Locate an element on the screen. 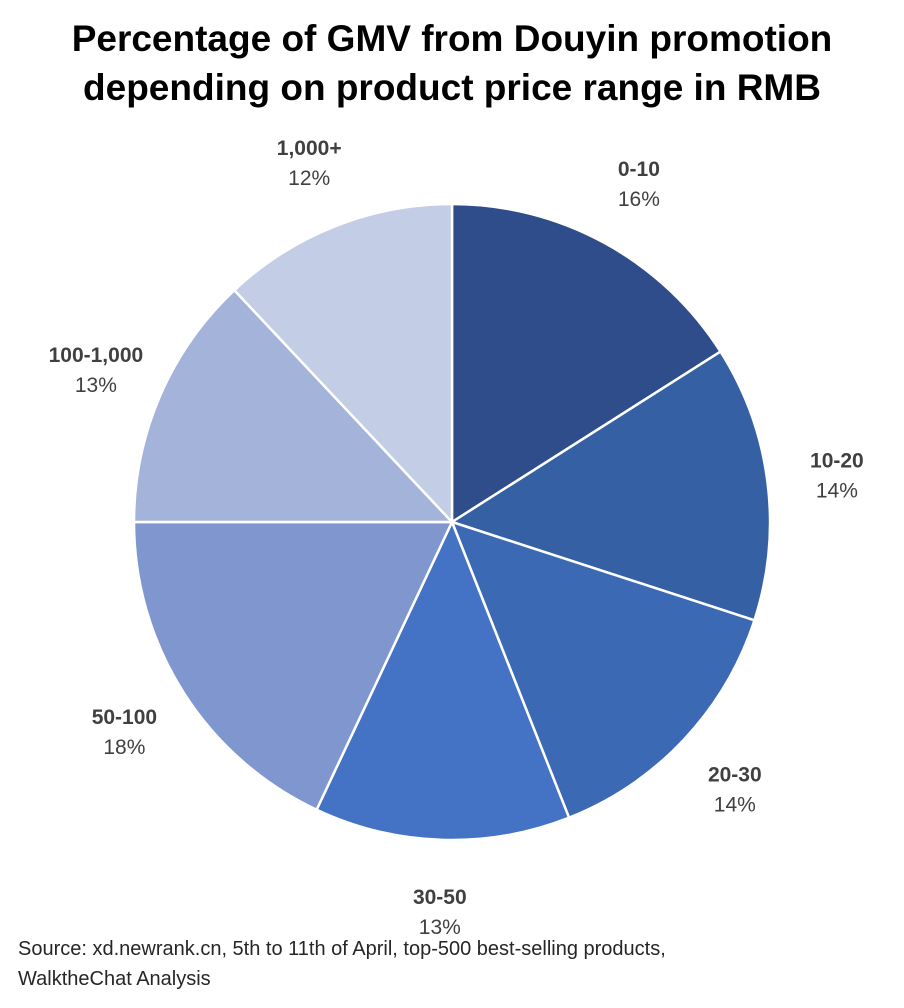 The width and height of the screenshot is (904, 1008). slice-category-label: 0-10 is located at coordinates (639, 169).